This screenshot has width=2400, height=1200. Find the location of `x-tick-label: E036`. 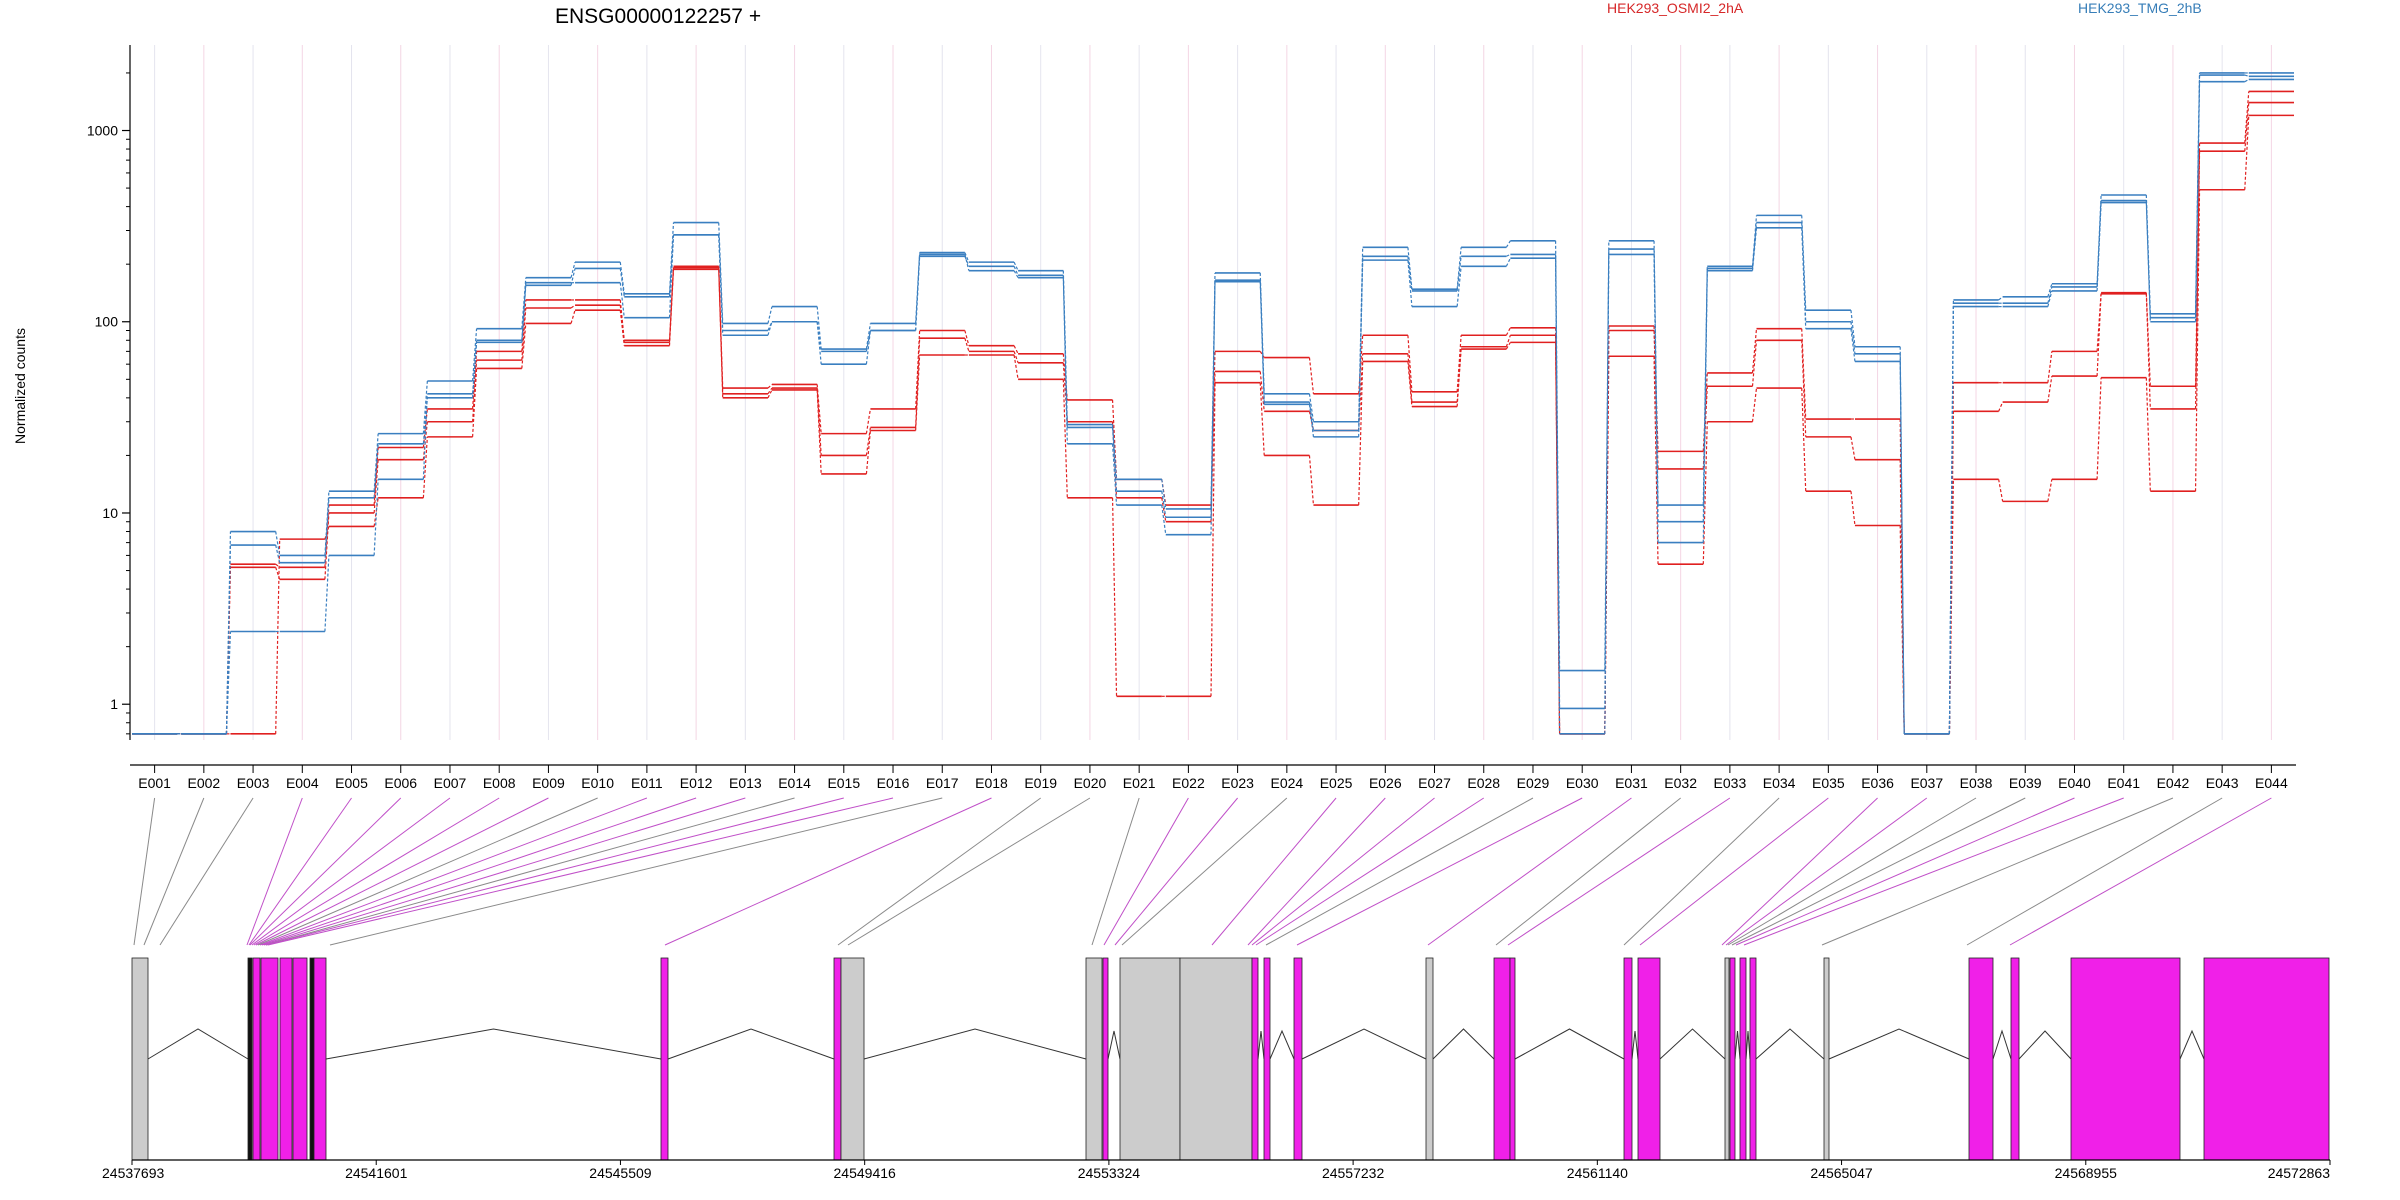

x-tick-label: E036 is located at coordinates (1877, 783).